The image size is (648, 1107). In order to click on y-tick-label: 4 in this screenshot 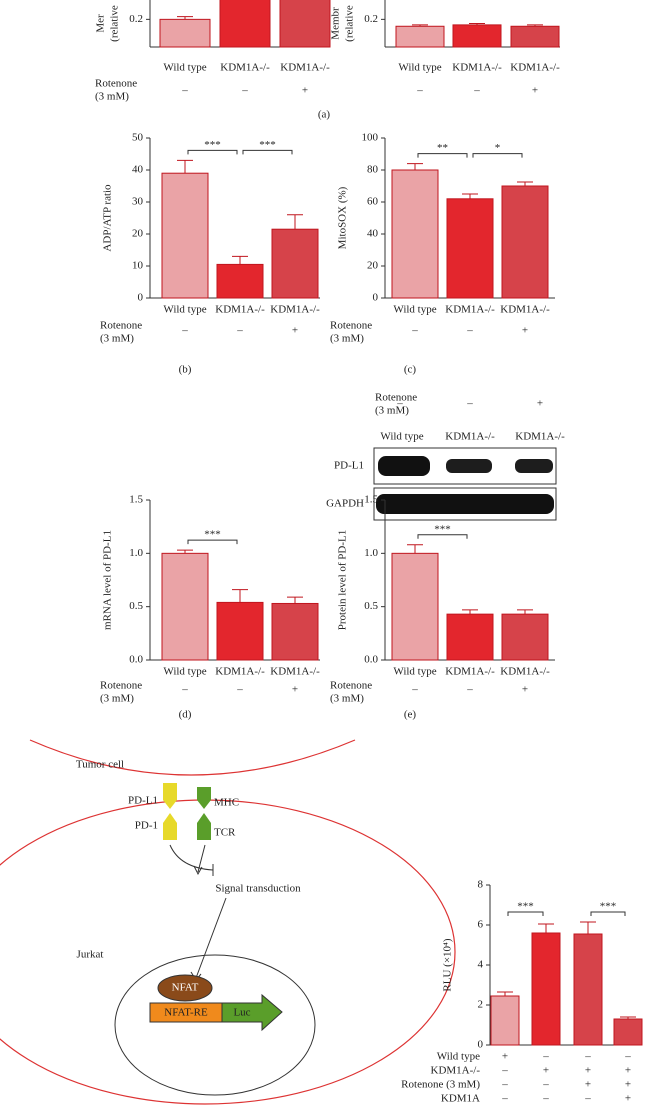, I will do `click(481, 965)`.